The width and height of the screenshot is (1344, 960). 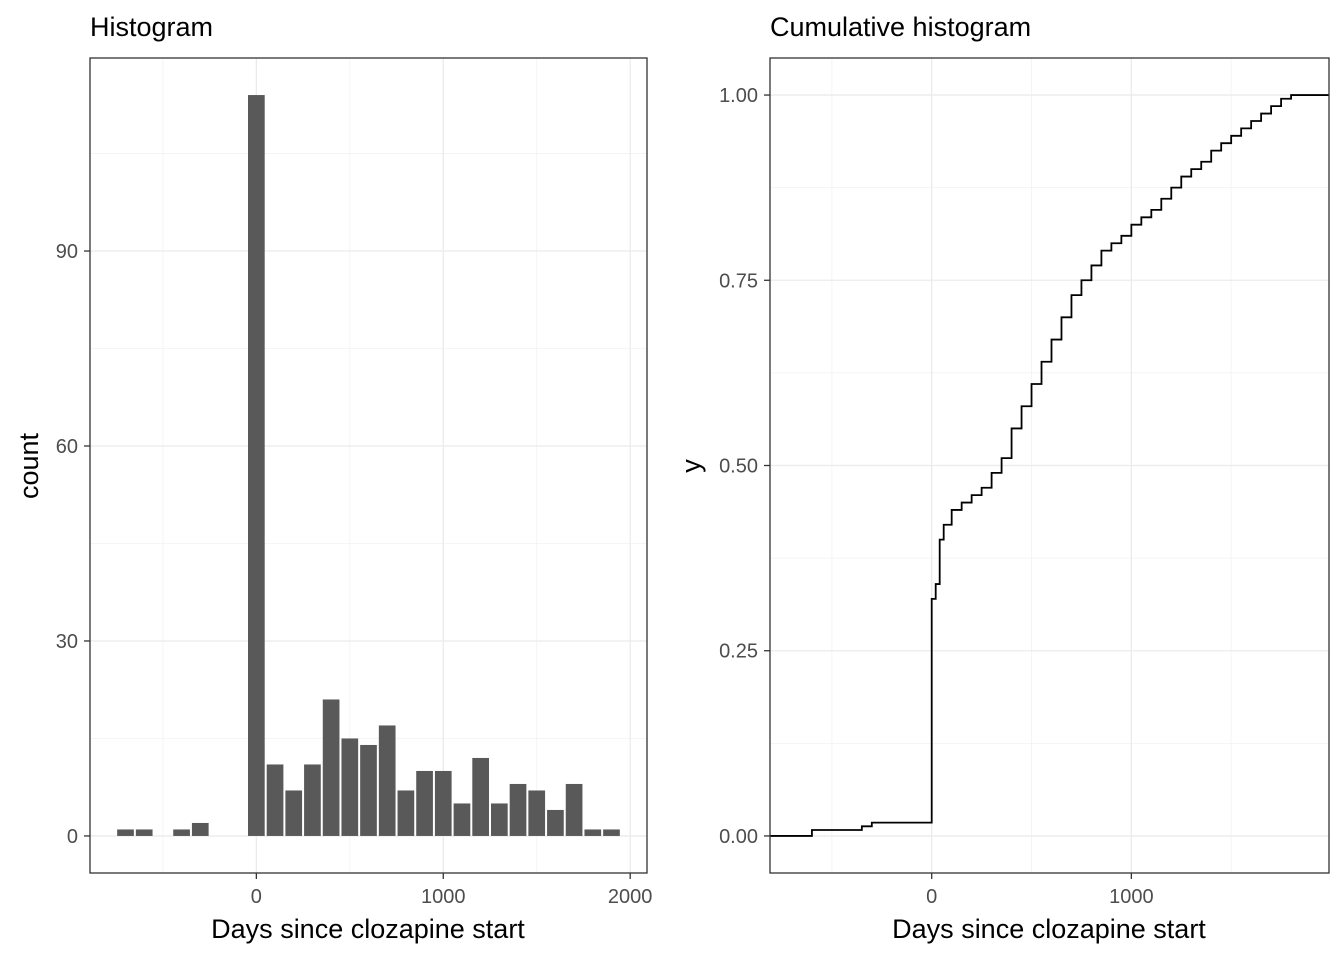 I want to click on y-tick-label: 30, so click(x=67, y=642).